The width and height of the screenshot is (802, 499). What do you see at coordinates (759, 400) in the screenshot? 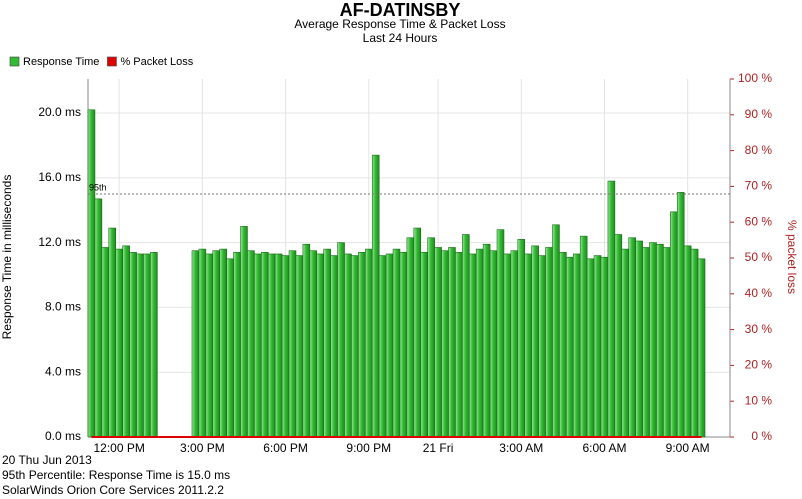
I see `y2-tick-label: 10 %` at bounding box center [759, 400].